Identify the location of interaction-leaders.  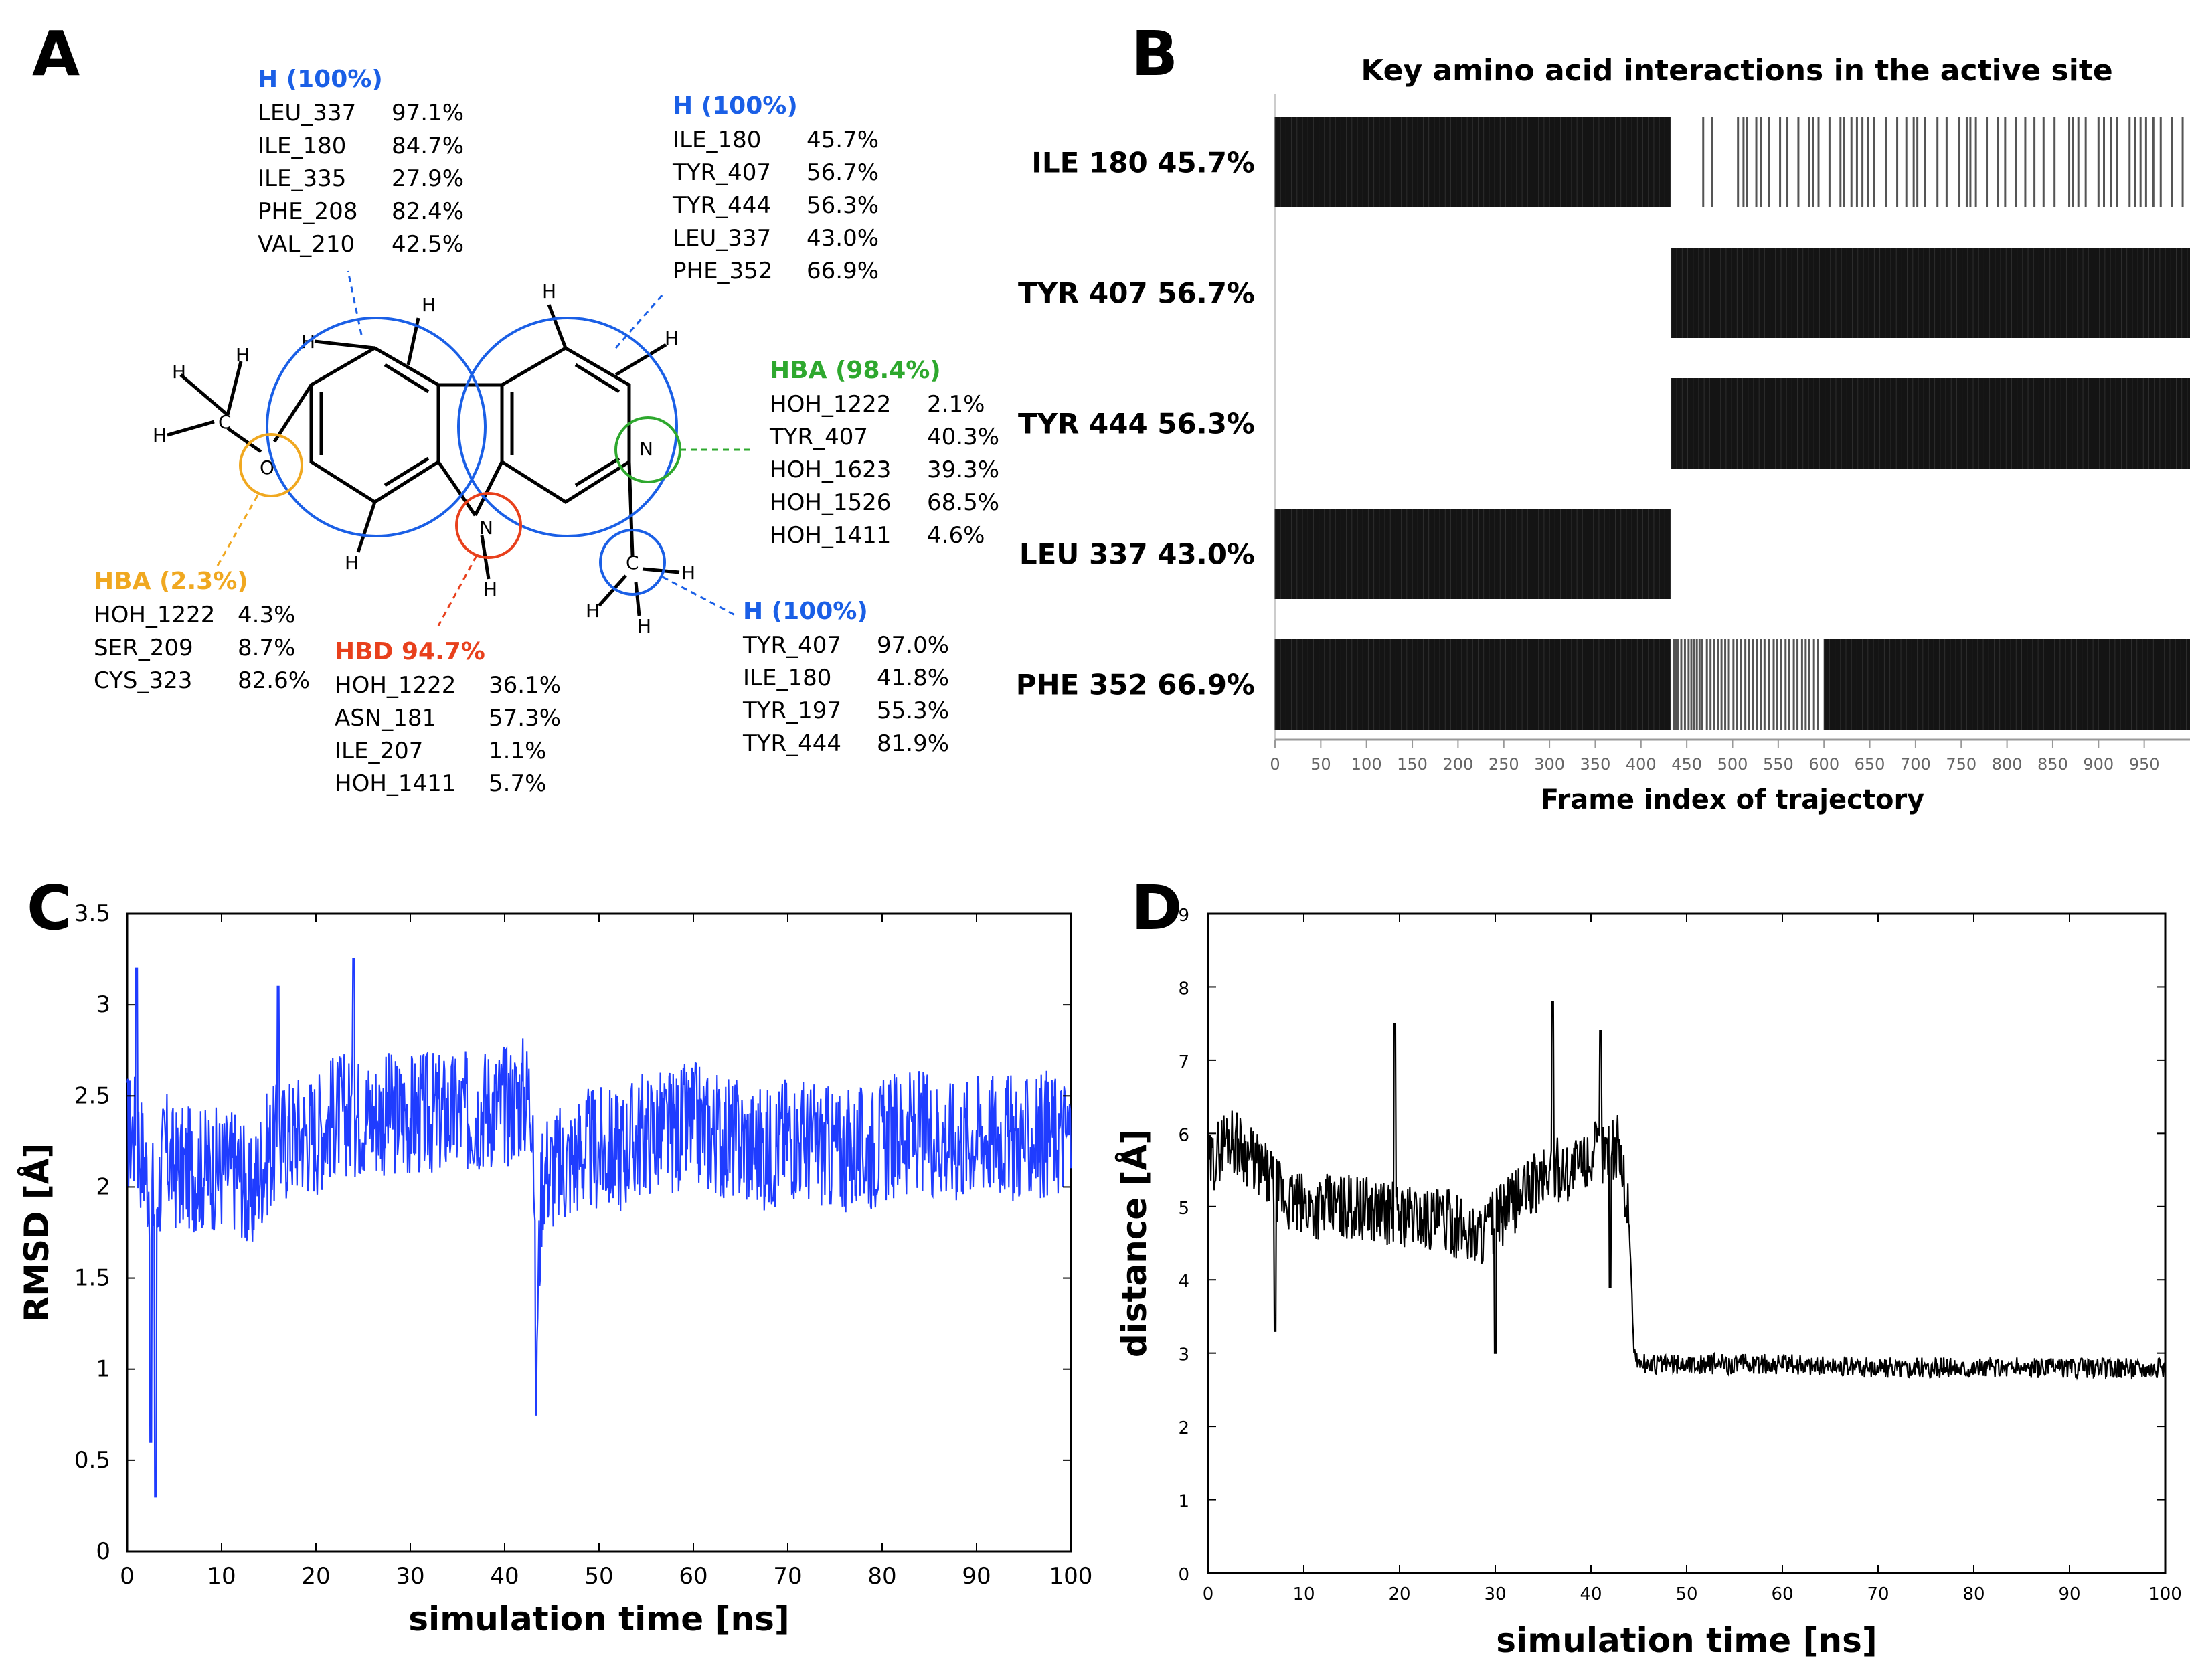
(483, 448).